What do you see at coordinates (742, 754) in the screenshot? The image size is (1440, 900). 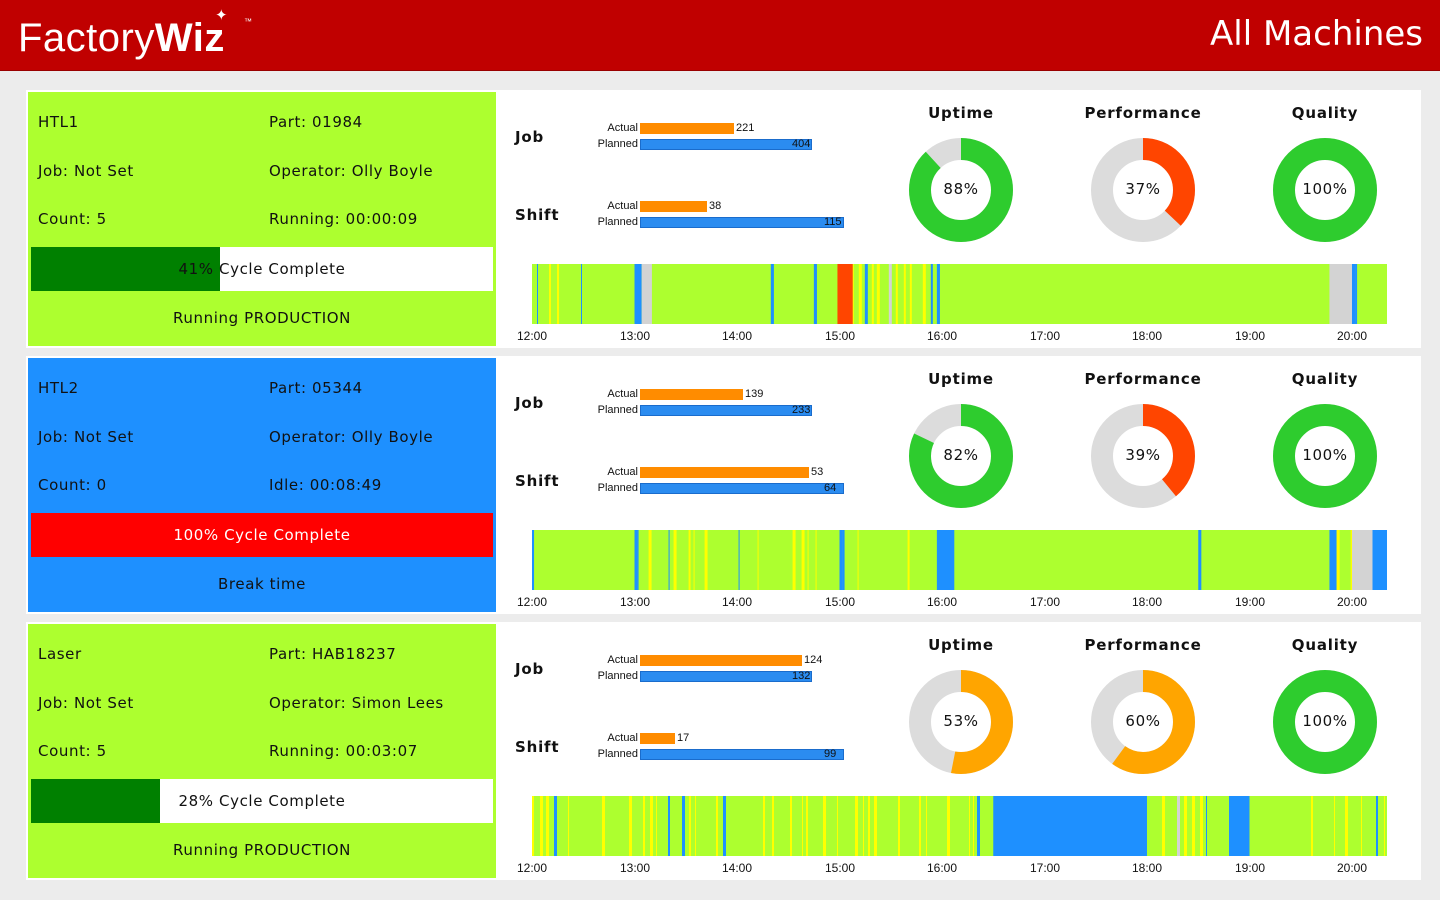 I see `shift-planned-bar` at bounding box center [742, 754].